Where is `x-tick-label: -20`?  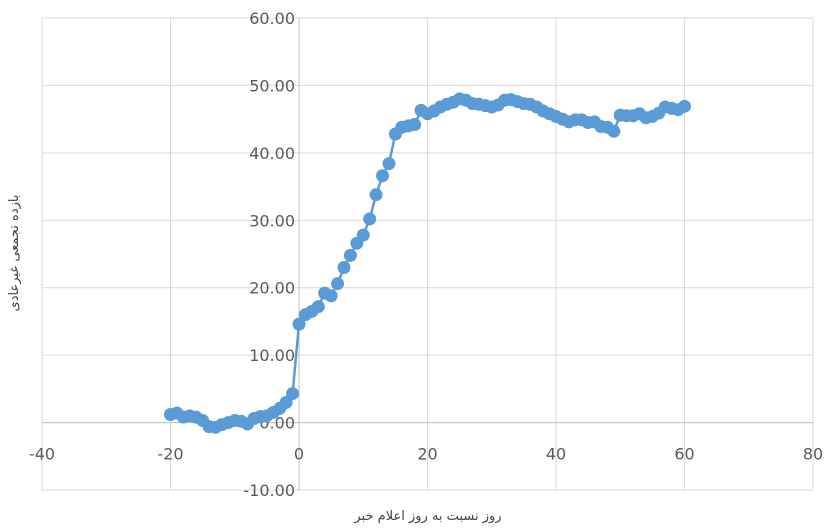
x-tick-label: -20 is located at coordinates (170, 454).